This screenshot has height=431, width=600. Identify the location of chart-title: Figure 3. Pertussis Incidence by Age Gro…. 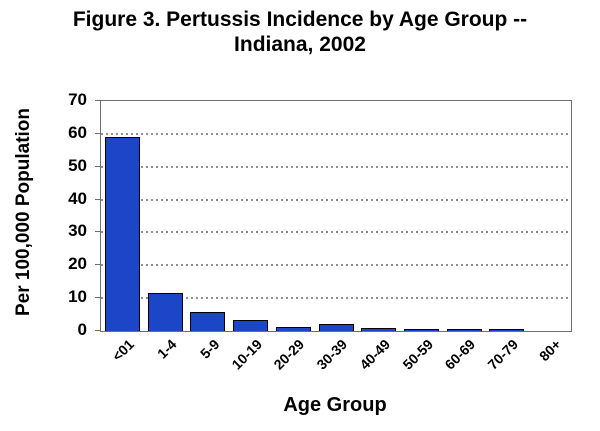
(300, 32).